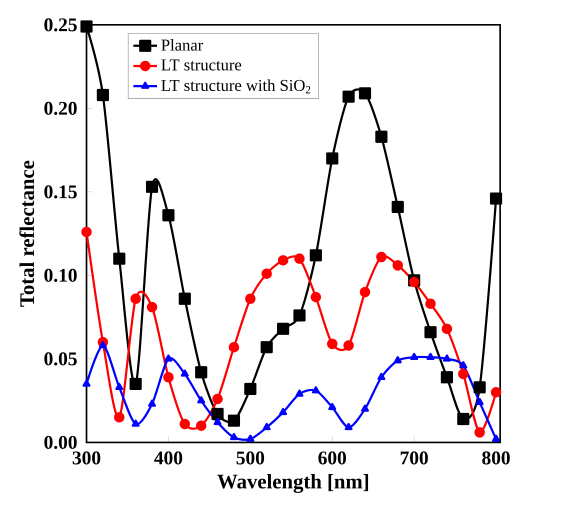  Describe the element at coordinates (60, 442) in the screenshot. I see `y-tick-label: 0.00` at that location.